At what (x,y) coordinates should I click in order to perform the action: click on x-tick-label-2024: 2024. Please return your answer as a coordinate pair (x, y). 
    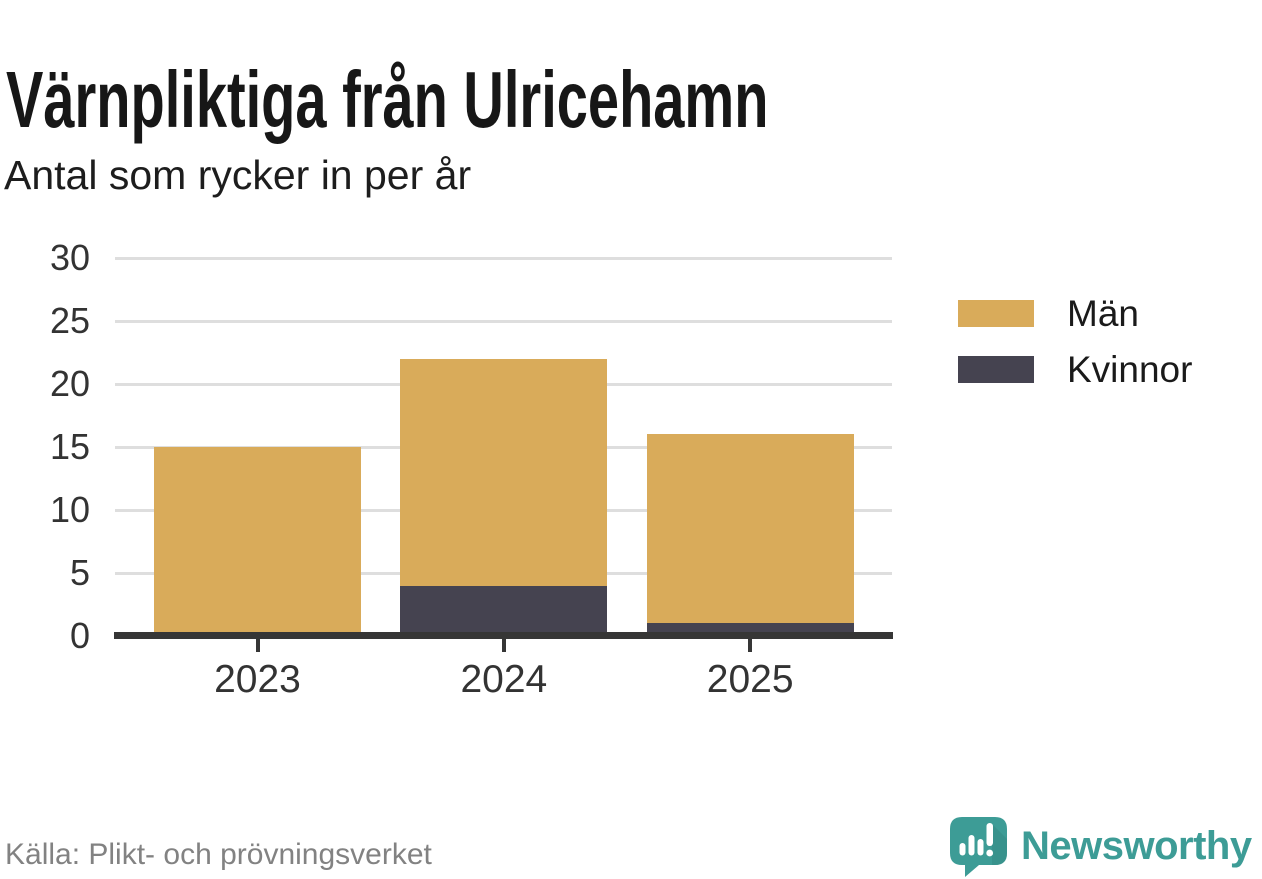
    Looking at the image, I should click on (504, 679).